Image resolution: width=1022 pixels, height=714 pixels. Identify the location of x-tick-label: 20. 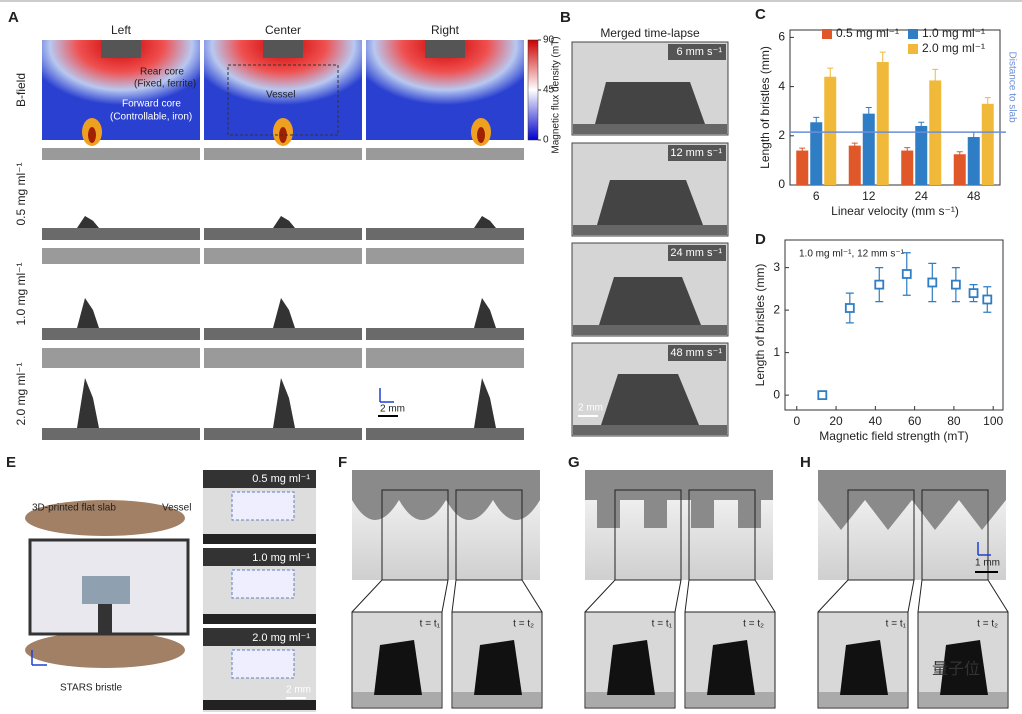
(836, 421).